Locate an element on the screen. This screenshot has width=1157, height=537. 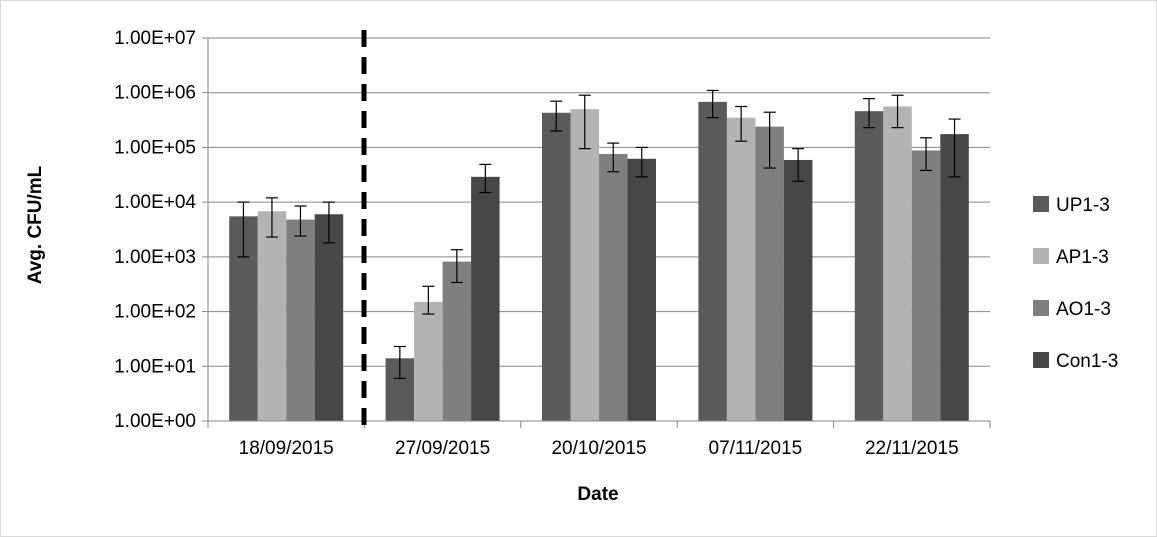
x-tick-label: 07/11/2015 is located at coordinates (756, 448).